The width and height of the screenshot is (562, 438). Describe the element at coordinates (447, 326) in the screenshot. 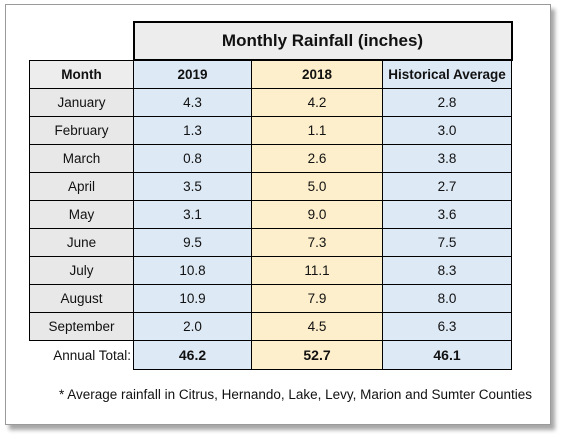

I see `historical-average-cell: 6.3` at that location.